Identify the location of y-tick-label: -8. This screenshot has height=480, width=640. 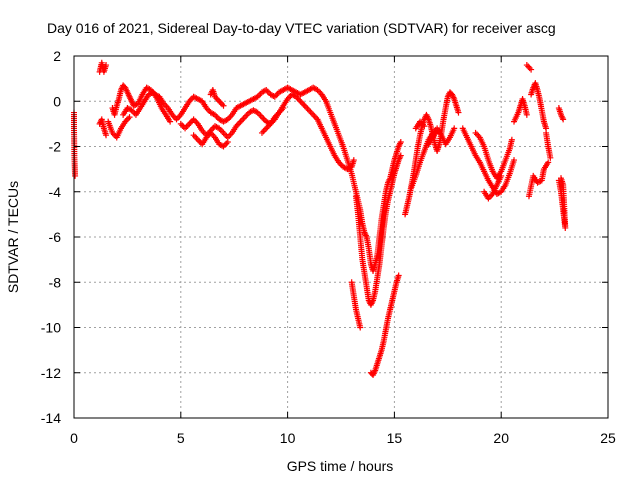
(55, 282).